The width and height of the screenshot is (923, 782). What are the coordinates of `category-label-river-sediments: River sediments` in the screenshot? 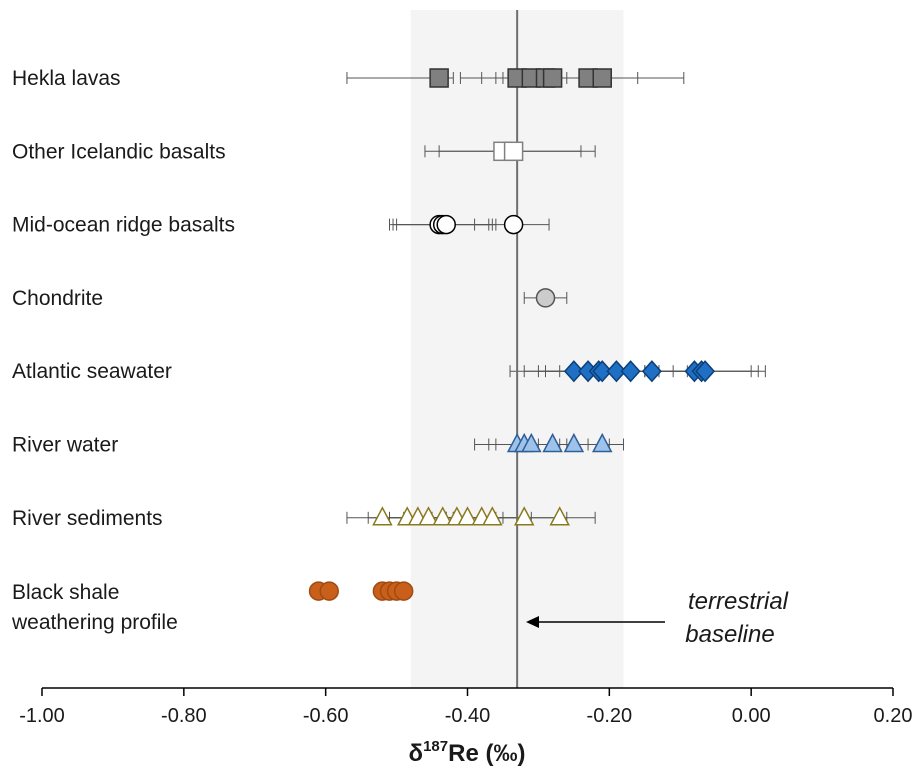 It's located at (87, 518).